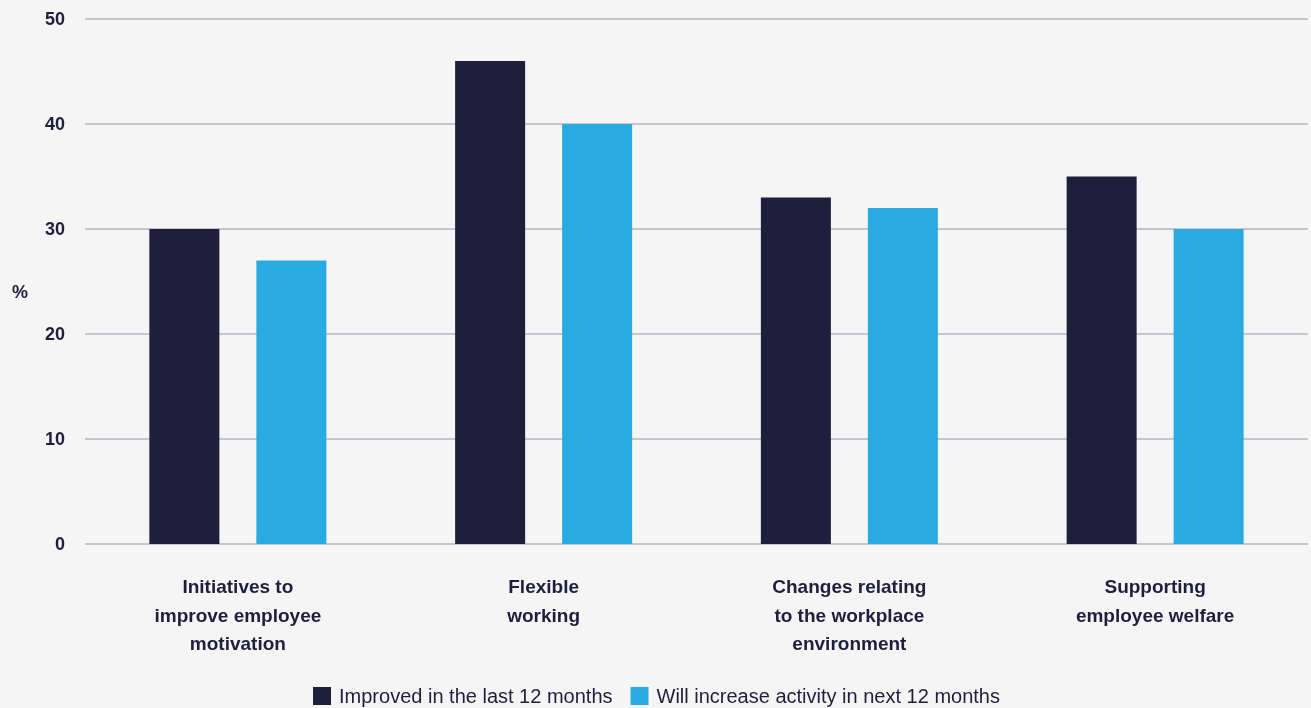 The width and height of the screenshot is (1311, 708). What do you see at coordinates (20, 292) in the screenshot?
I see `y-axis-title: %` at bounding box center [20, 292].